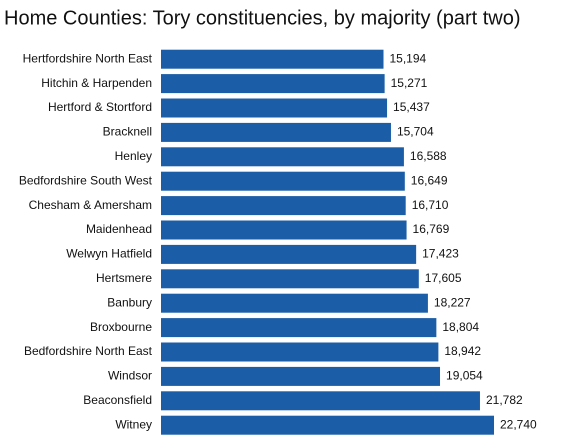 This screenshot has width=568, height=440. Describe the element at coordinates (129, 302) in the screenshot. I see `category-label: Banbury` at that location.